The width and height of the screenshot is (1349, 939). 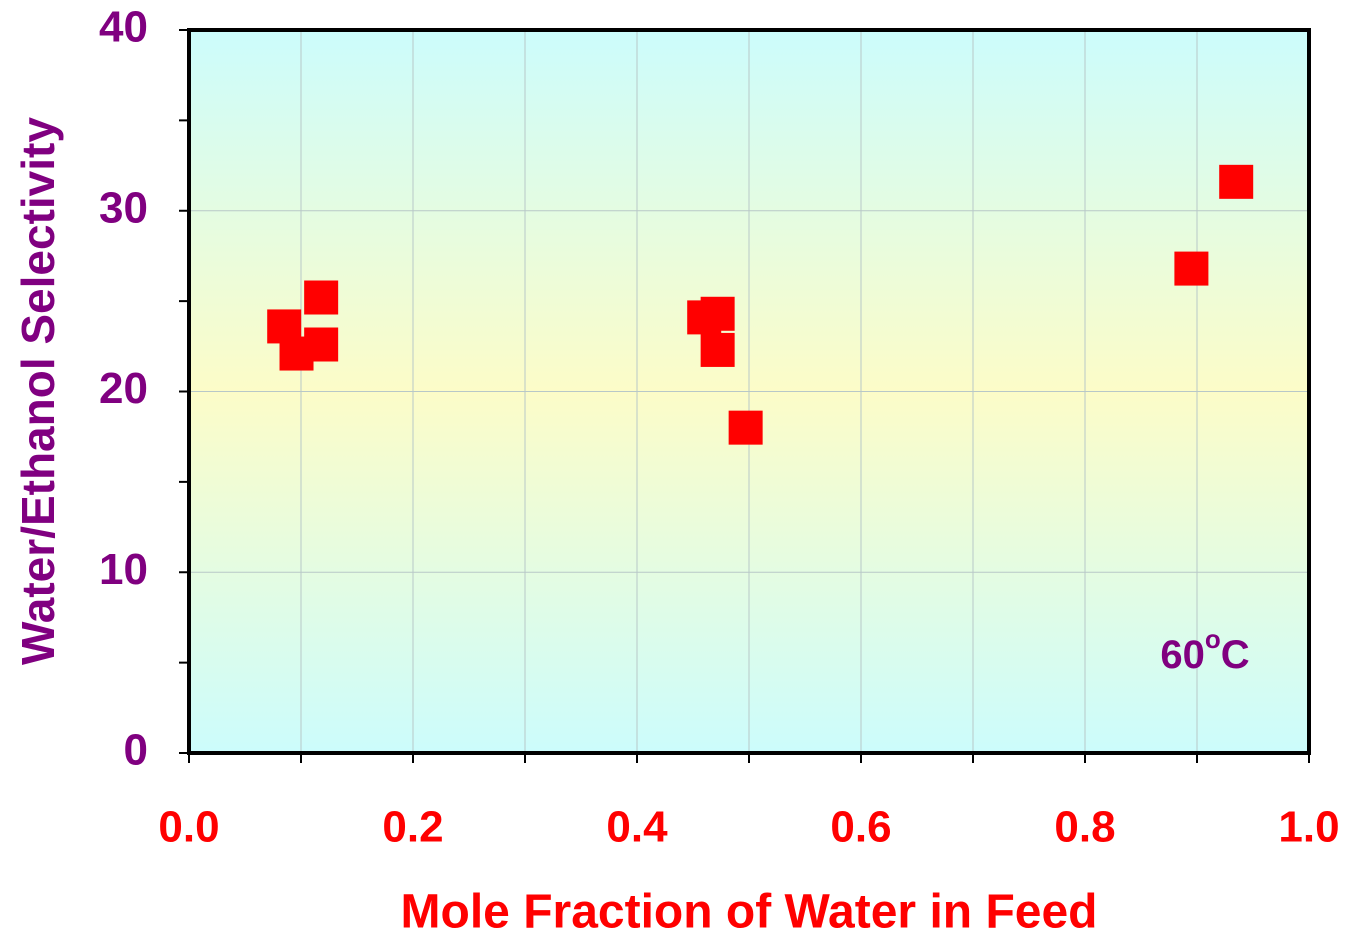 What do you see at coordinates (637, 827) in the screenshot?
I see `x-tick-label: 0.4` at bounding box center [637, 827].